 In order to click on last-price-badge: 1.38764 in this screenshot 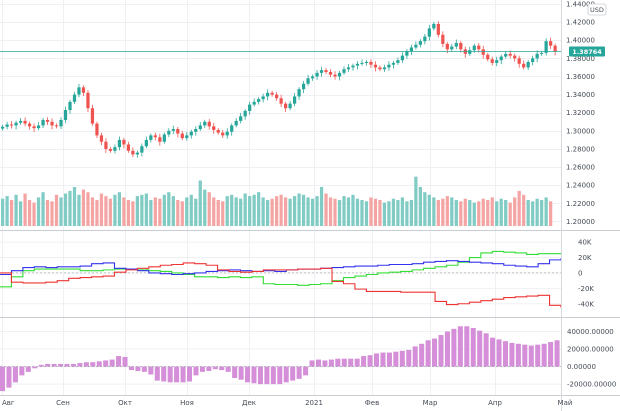, I will do `click(587, 51)`.